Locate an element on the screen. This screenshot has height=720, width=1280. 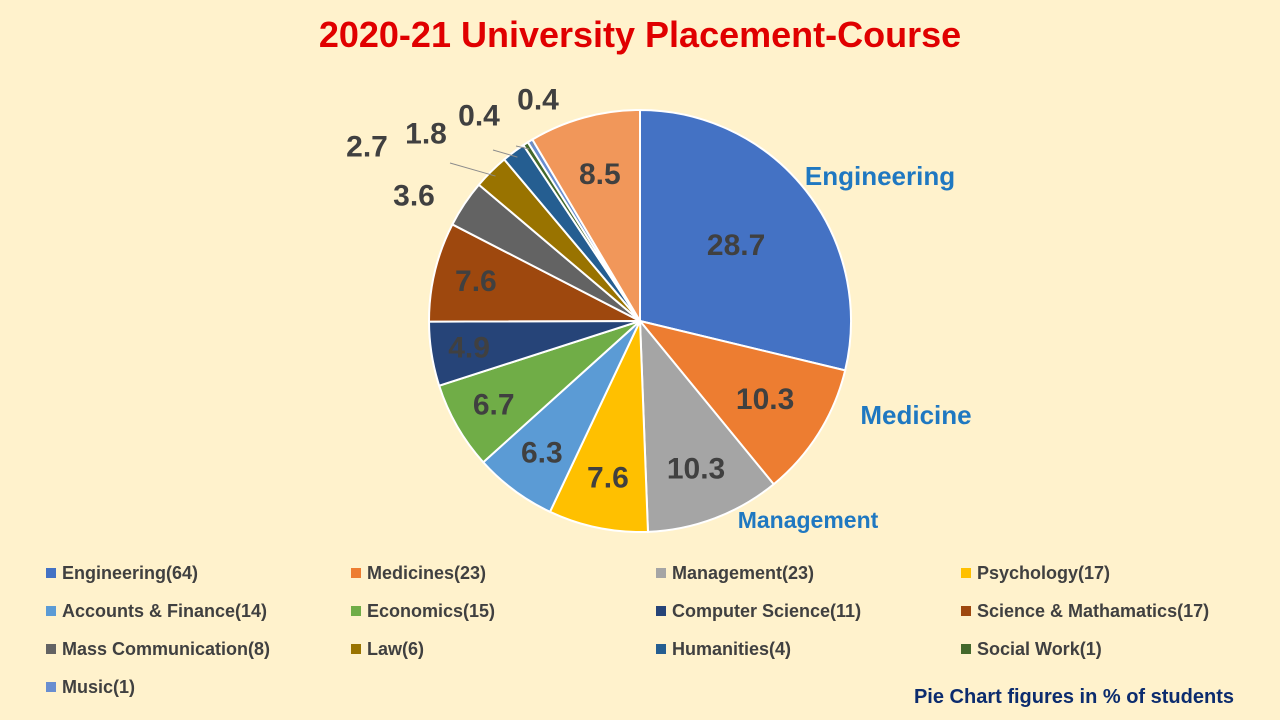
chart-title: 2020-21 University Placement-Course is located at coordinates (640, 34).